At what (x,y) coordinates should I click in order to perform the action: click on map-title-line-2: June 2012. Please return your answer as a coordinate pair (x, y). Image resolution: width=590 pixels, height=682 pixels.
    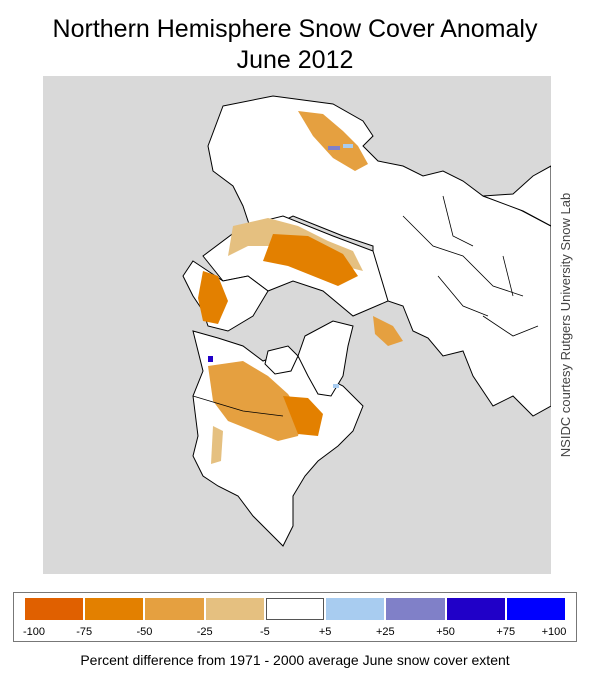
    Looking at the image, I should click on (295, 60).